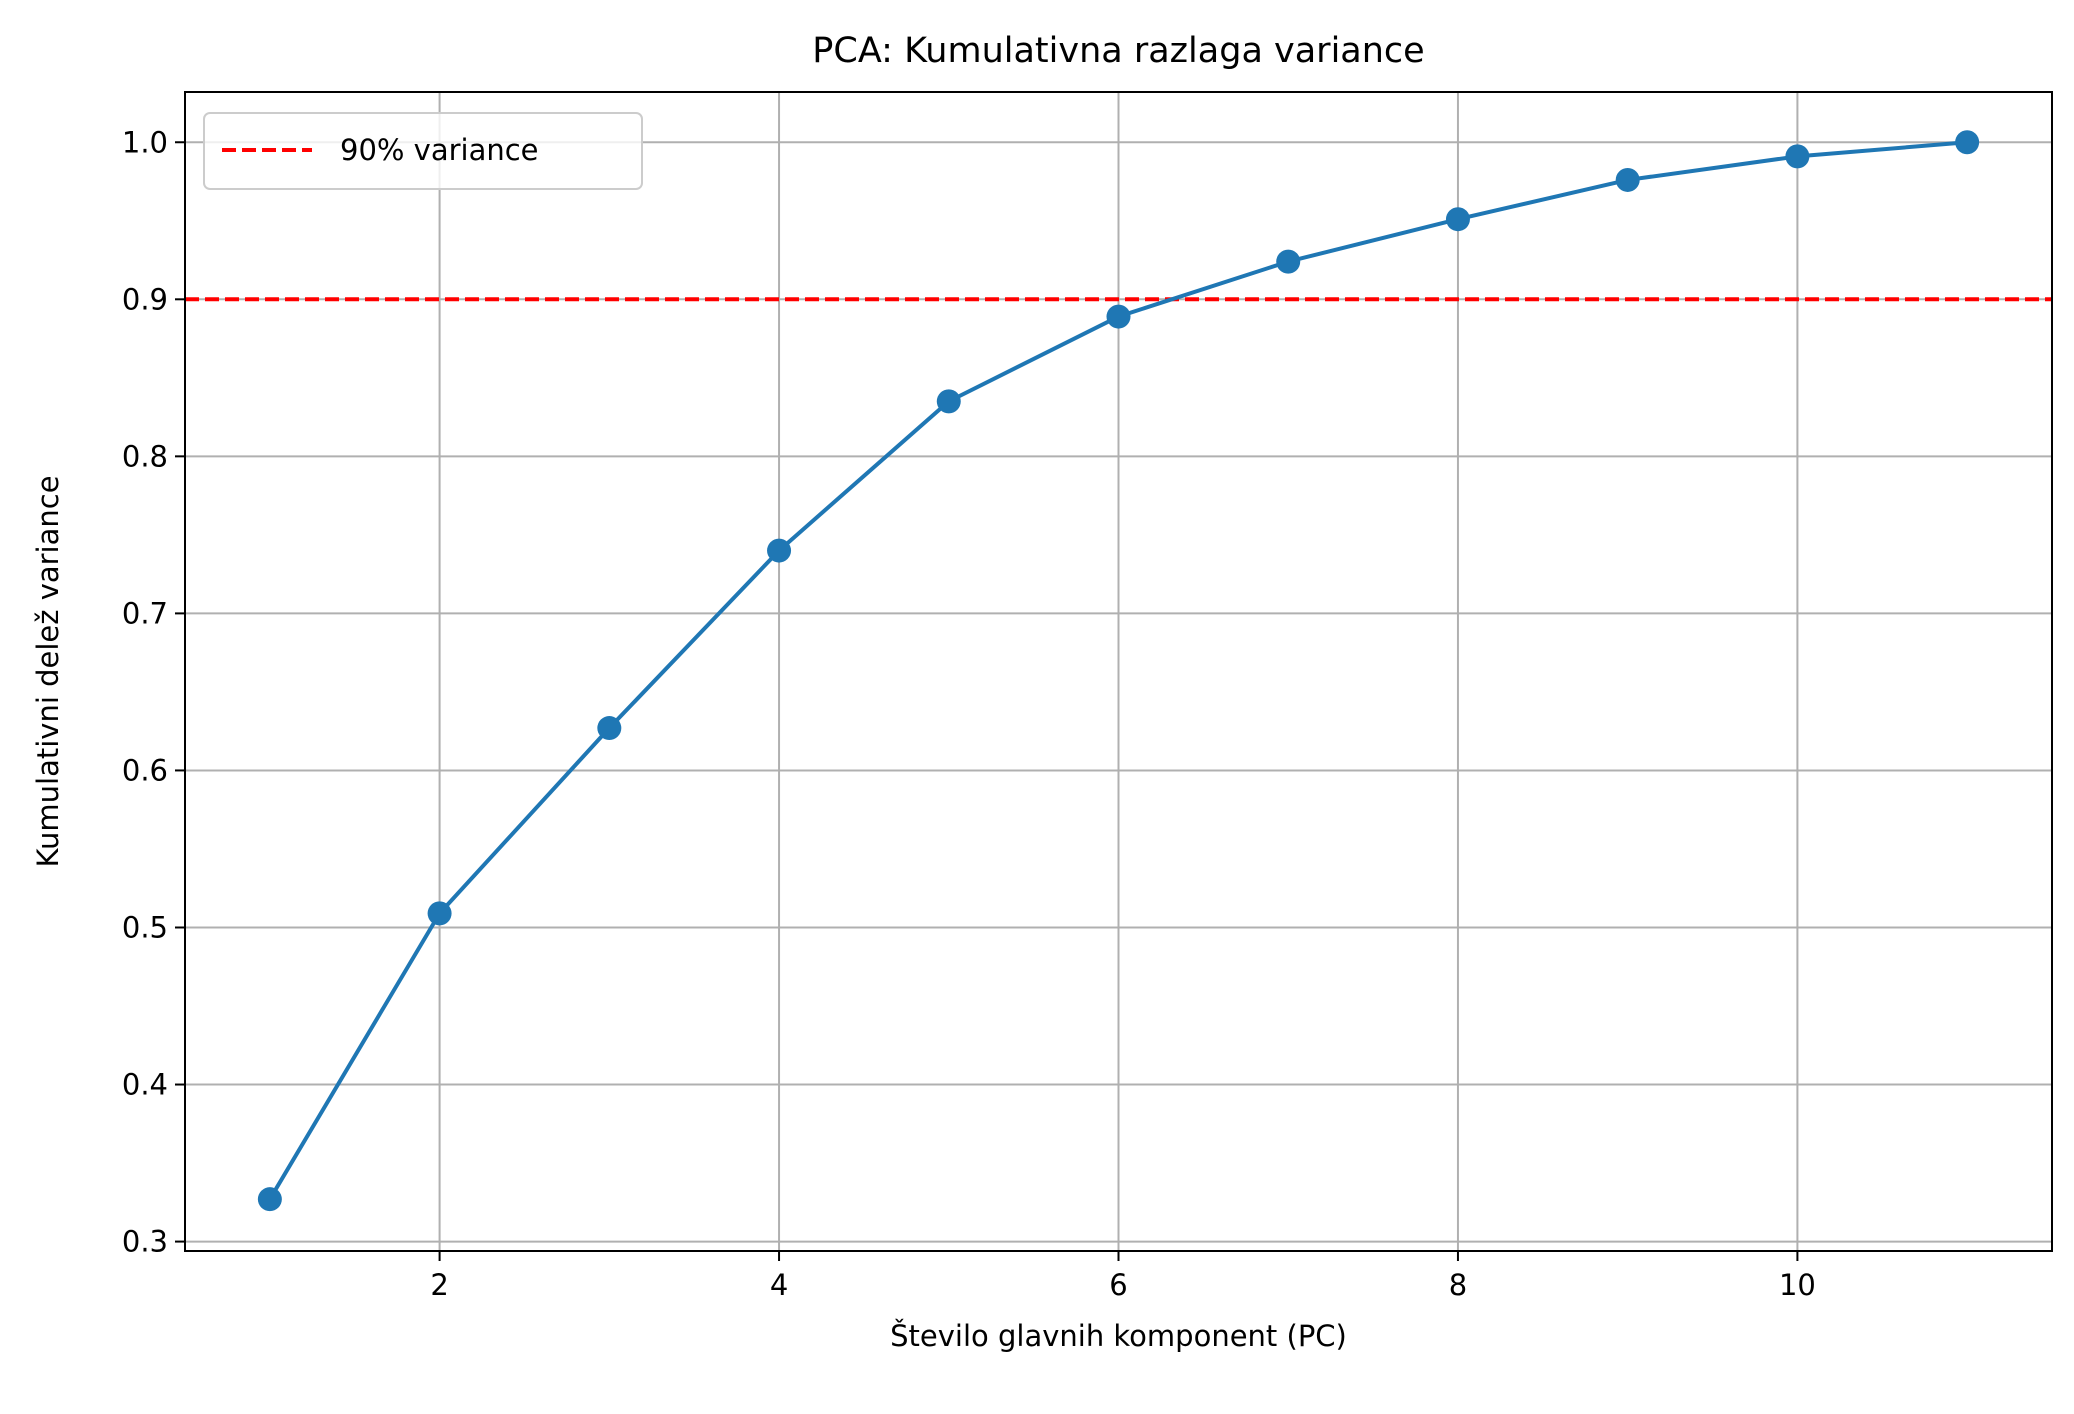  What do you see at coordinates (145, 770) in the screenshot?
I see `y-tick-label: 0.6` at bounding box center [145, 770].